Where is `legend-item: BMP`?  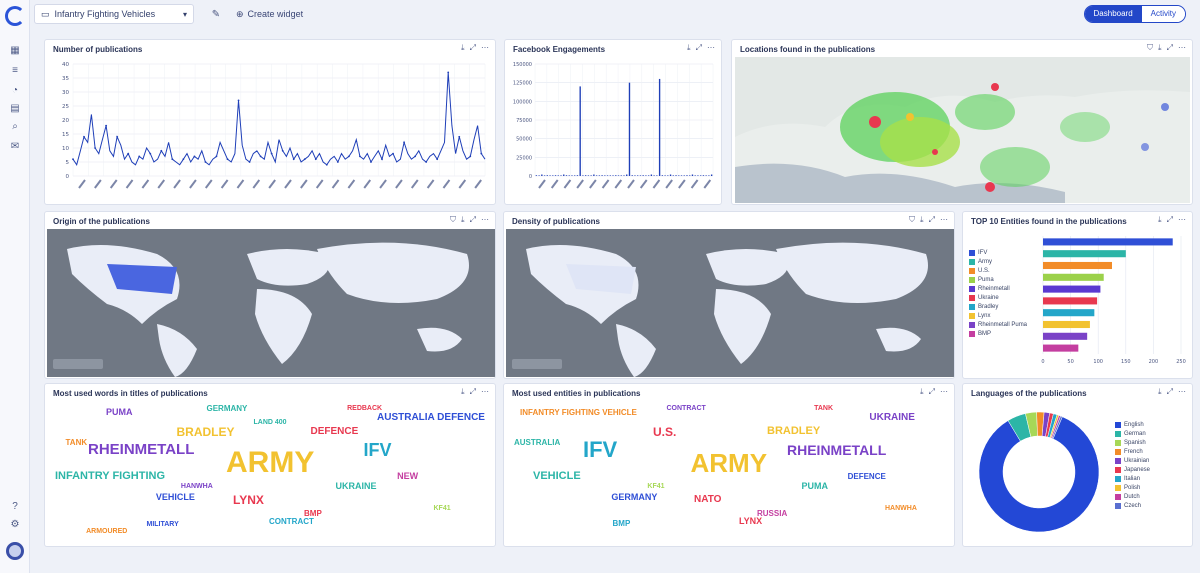 legend-item: BMP is located at coordinates (998, 334).